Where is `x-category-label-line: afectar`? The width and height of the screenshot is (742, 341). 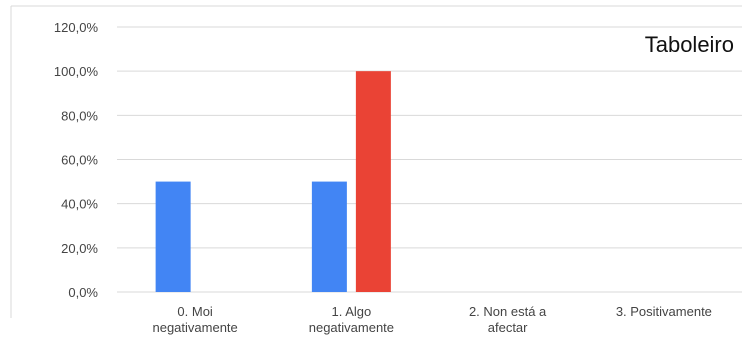
x-category-label-line: afectar is located at coordinates (508, 327).